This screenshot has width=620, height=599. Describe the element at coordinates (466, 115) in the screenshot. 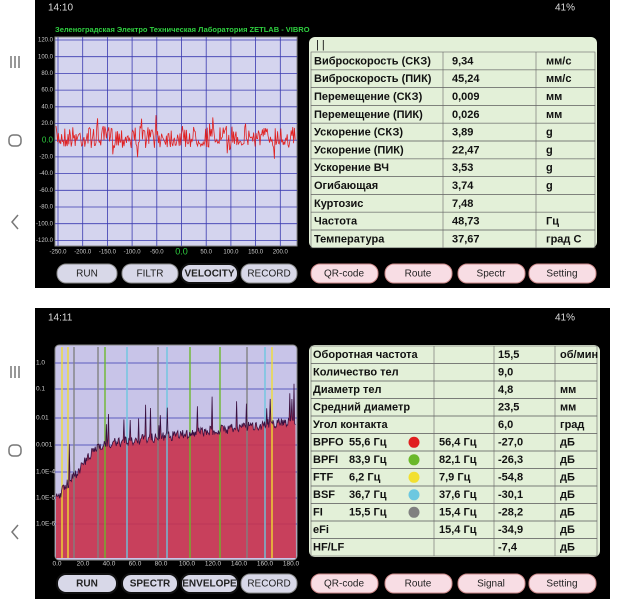

I see `table-cell: 0,026` at that location.